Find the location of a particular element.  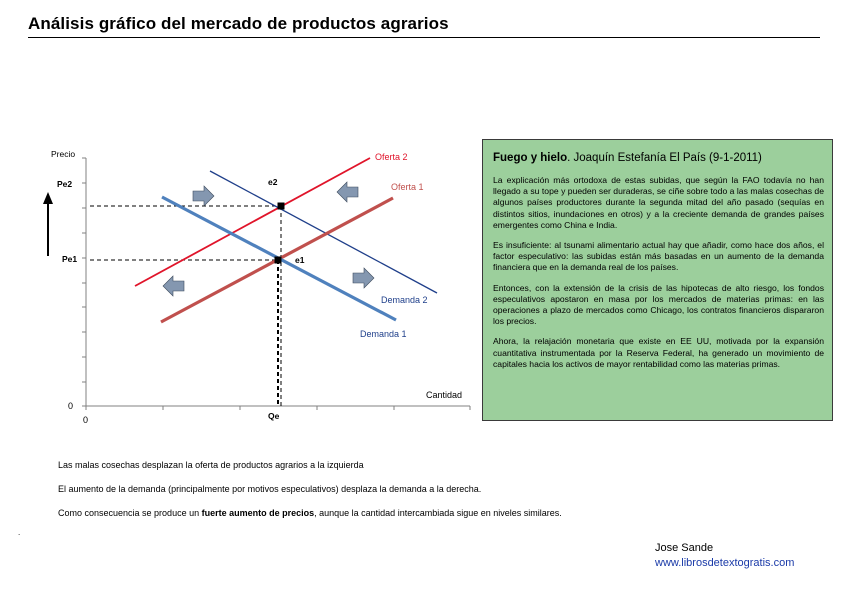

note-conclusion-pre: Como consecuencia se produce un is located at coordinates (130, 513).